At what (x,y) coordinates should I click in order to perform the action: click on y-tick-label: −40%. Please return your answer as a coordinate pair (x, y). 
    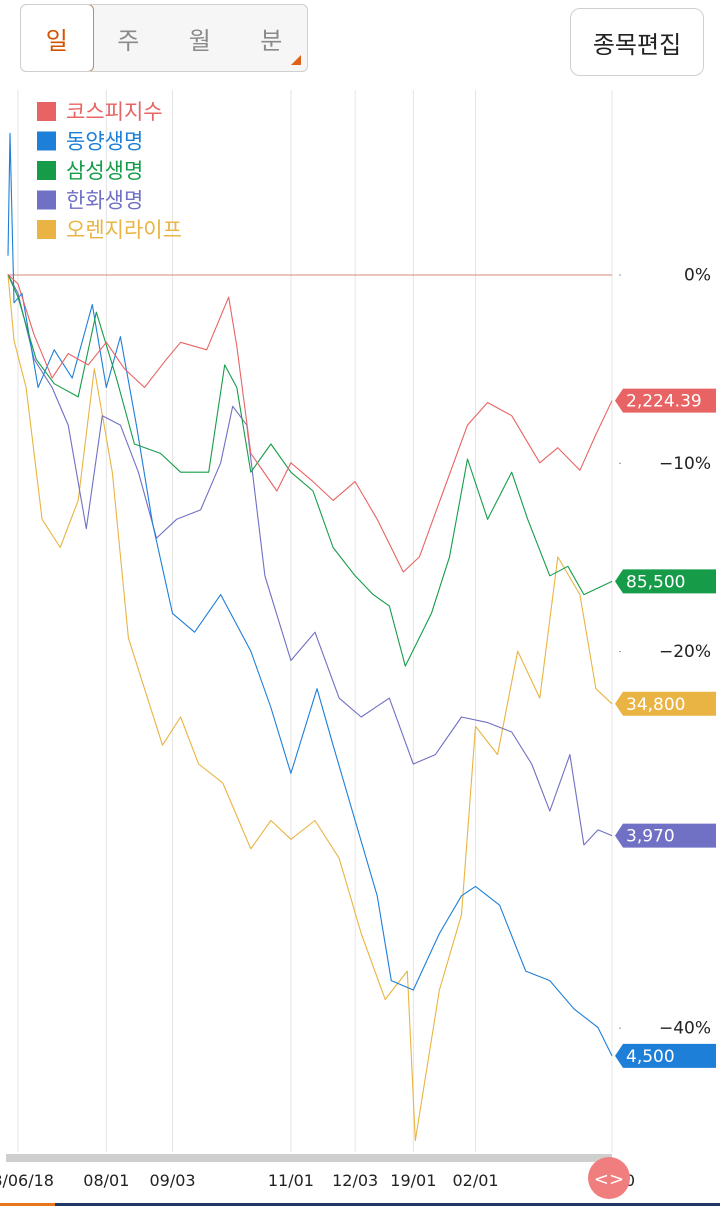
    Looking at the image, I should click on (685, 1029).